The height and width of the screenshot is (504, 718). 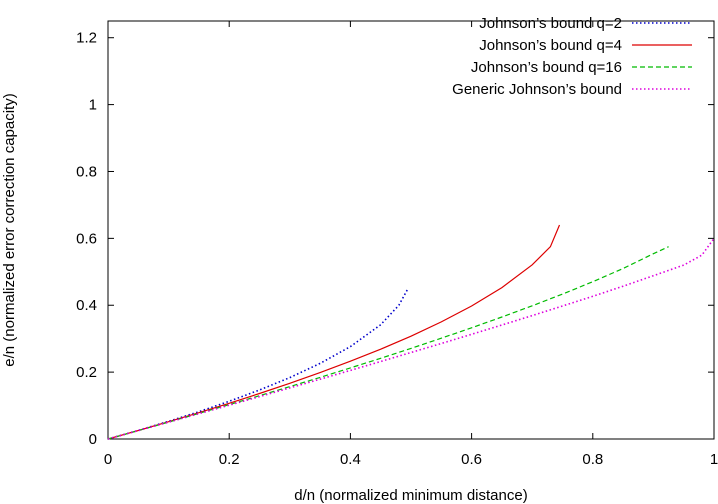 What do you see at coordinates (350, 459) in the screenshot?
I see `x-tick-label: 0.4` at bounding box center [350, 459].